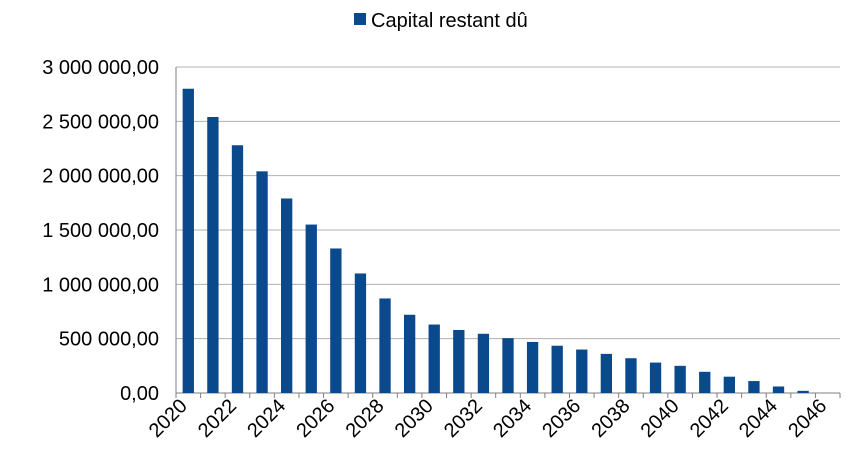  Describe the element at coordinates (365, 418) in the screenshot. I see `x-tick-label: 2028` at that location.